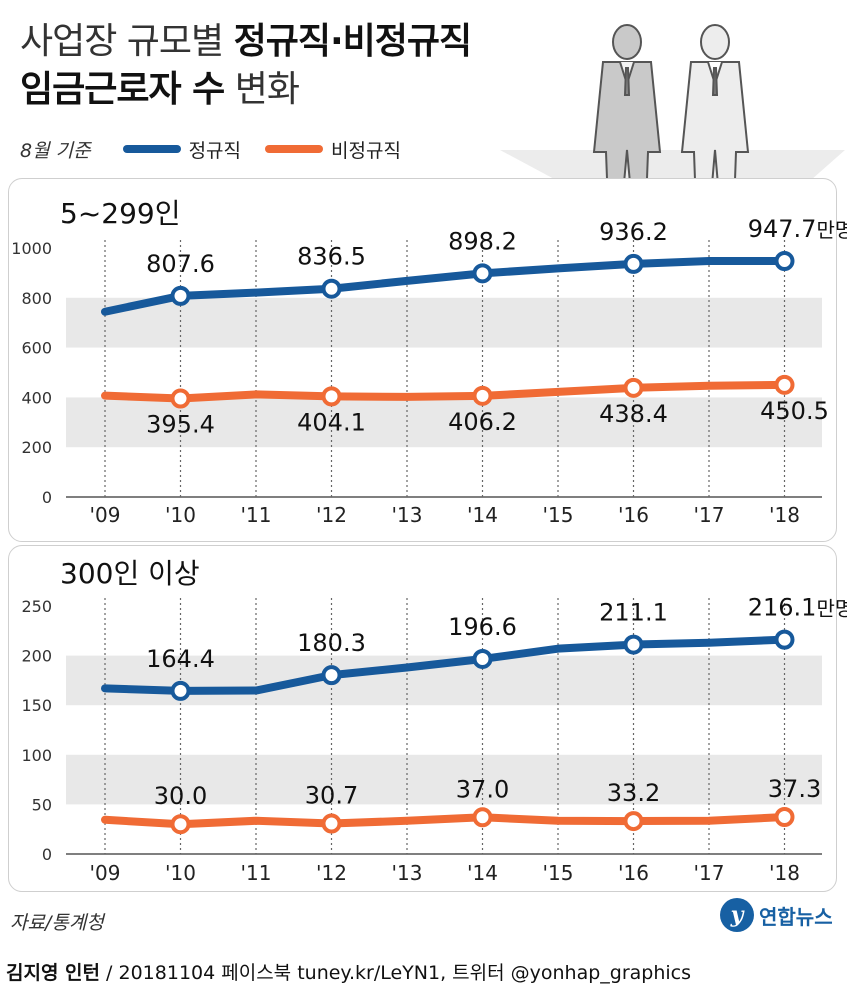  What do you see at coordinates (796, 916) in the screenshot?
I see `yonhap-logo-name: 연합뉴스` at bounding box center [796, 916].